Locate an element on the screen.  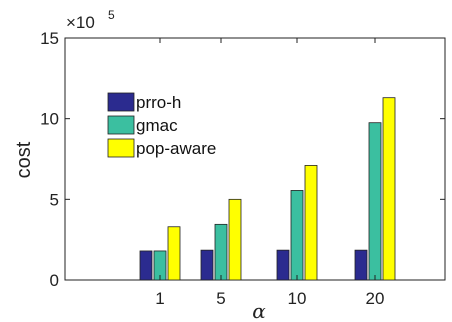
x-axis-label: α is located at coordinates (259, 310).